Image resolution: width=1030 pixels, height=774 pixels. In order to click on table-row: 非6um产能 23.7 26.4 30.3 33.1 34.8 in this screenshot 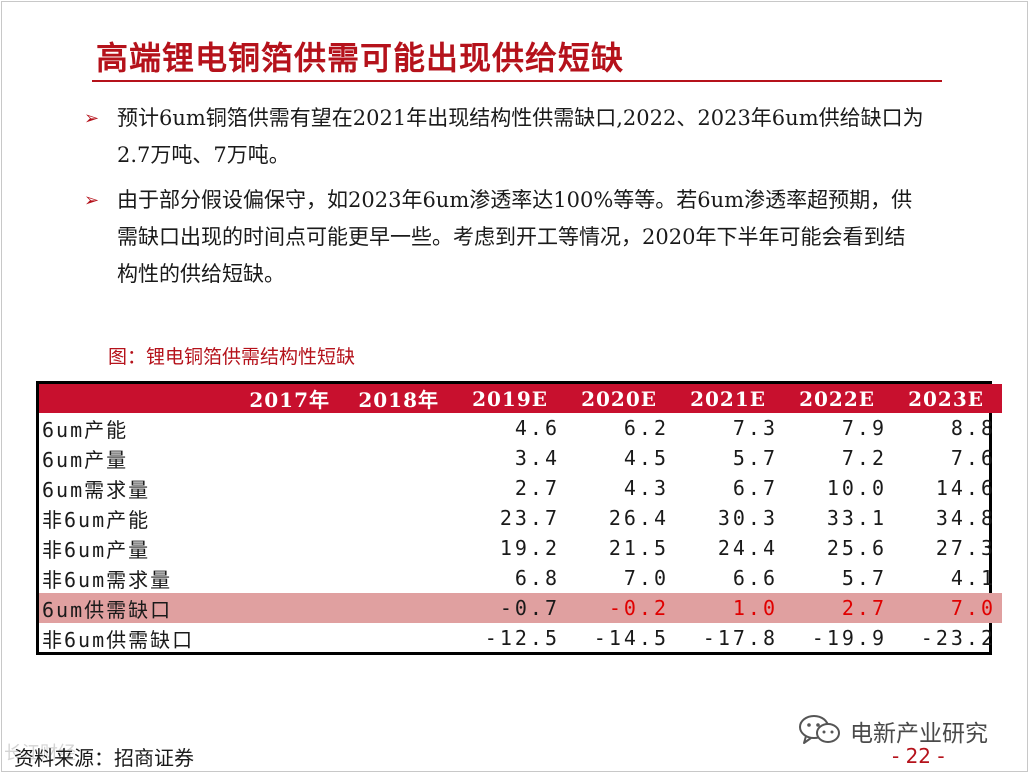, I will do `click(520, 518)`.